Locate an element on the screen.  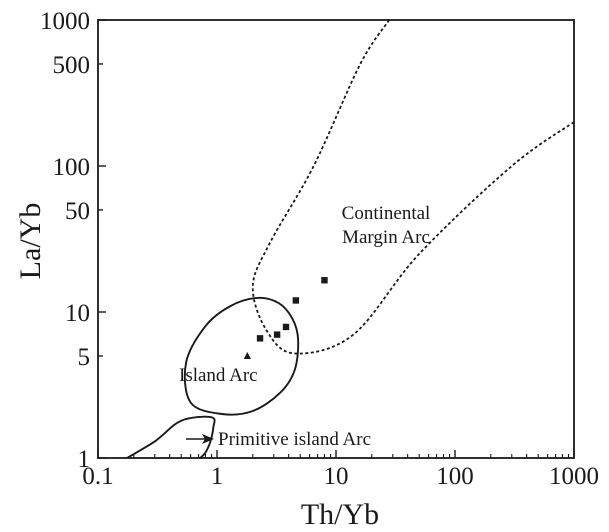
data-point-triangle is located at coordinates (247, 355).